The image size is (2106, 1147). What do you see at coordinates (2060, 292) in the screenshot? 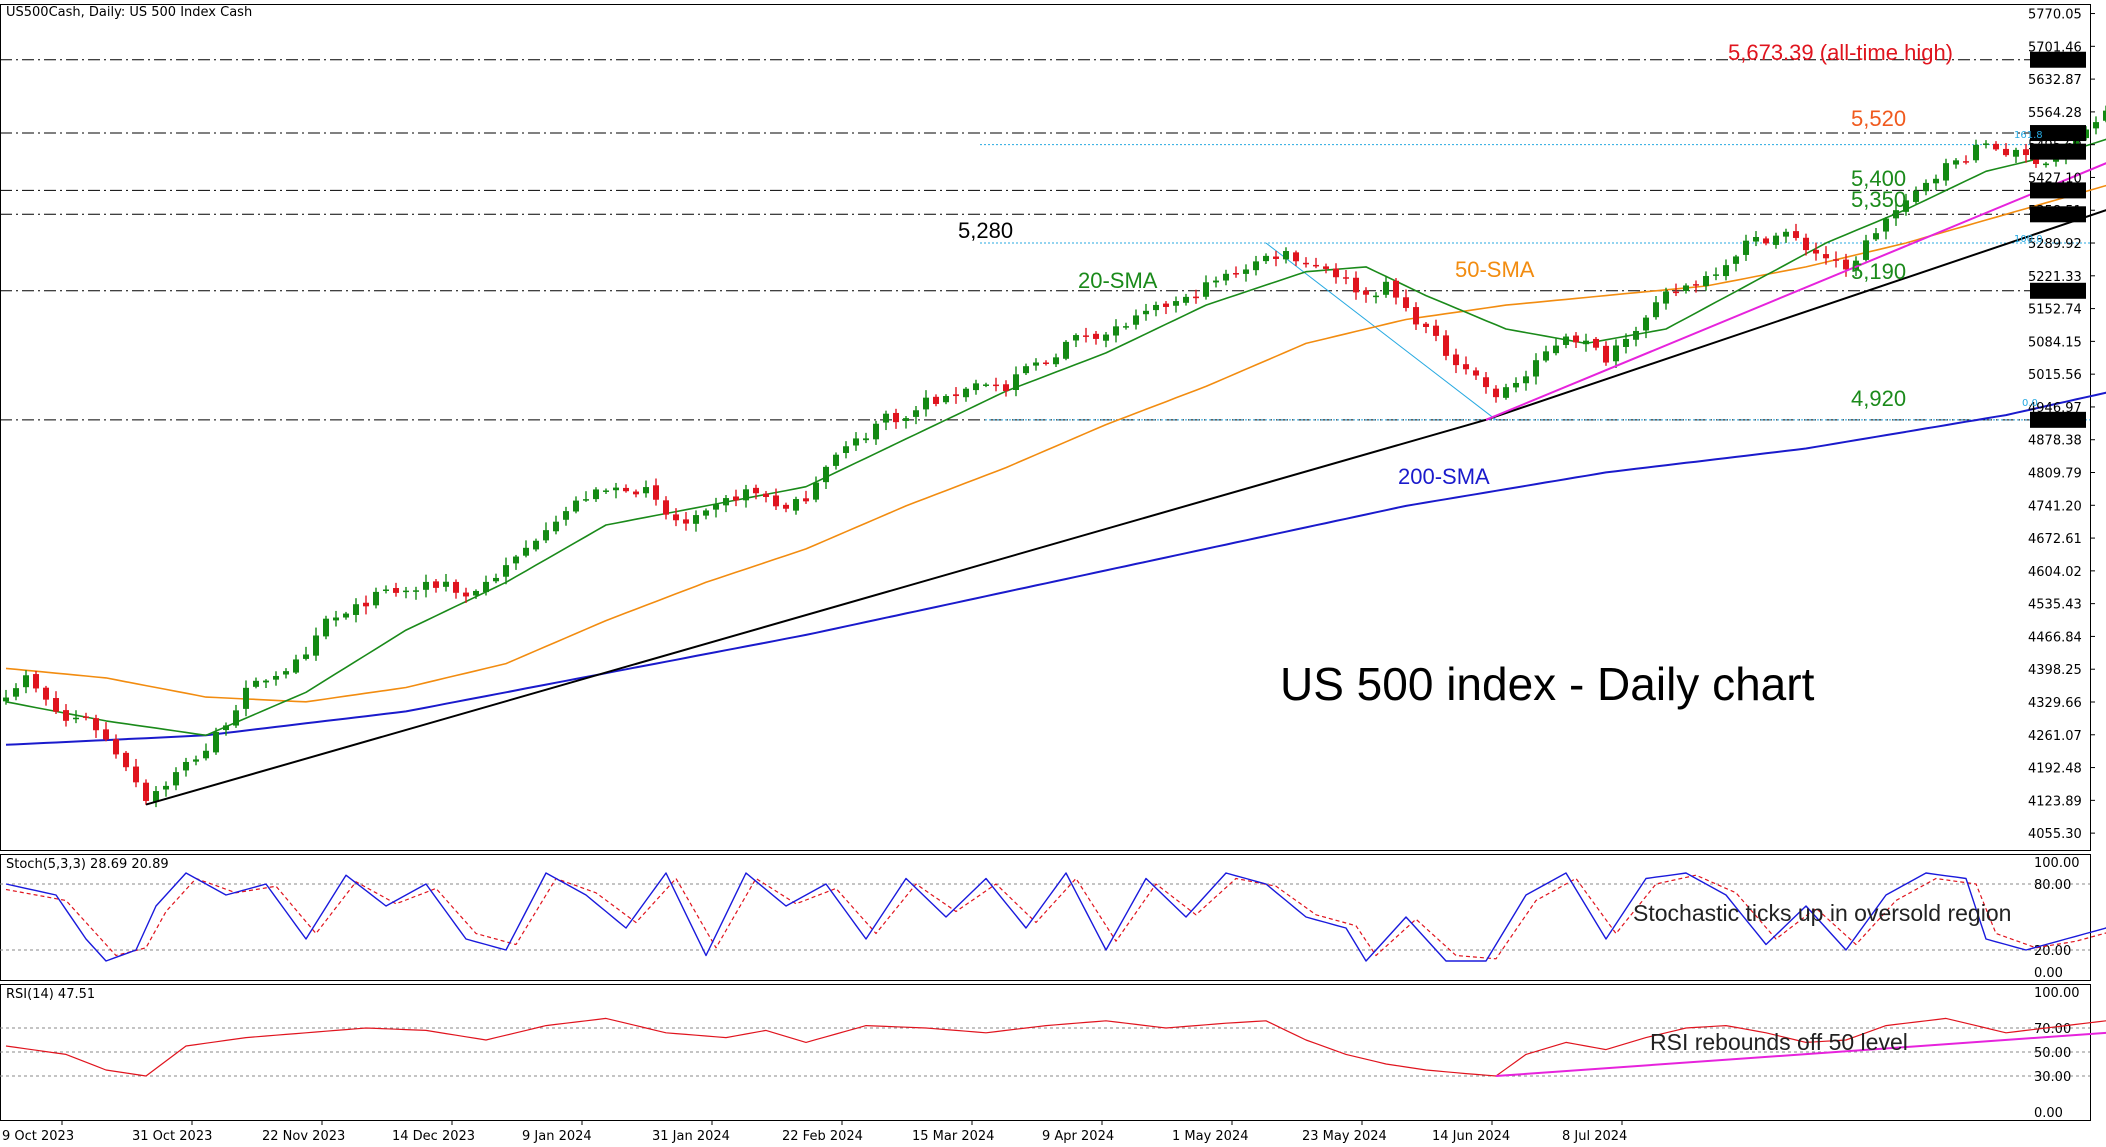
I see `price-tag-label: 5190.00` at bounding box center [2060, 292].